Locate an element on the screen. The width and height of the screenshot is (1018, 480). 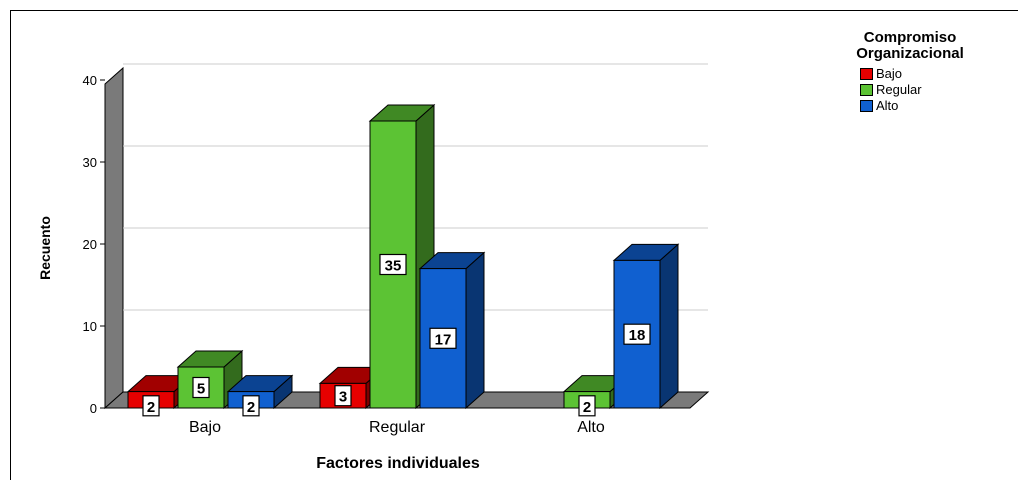
y-axis-title: Recuento is located at coordinates (45, 248).